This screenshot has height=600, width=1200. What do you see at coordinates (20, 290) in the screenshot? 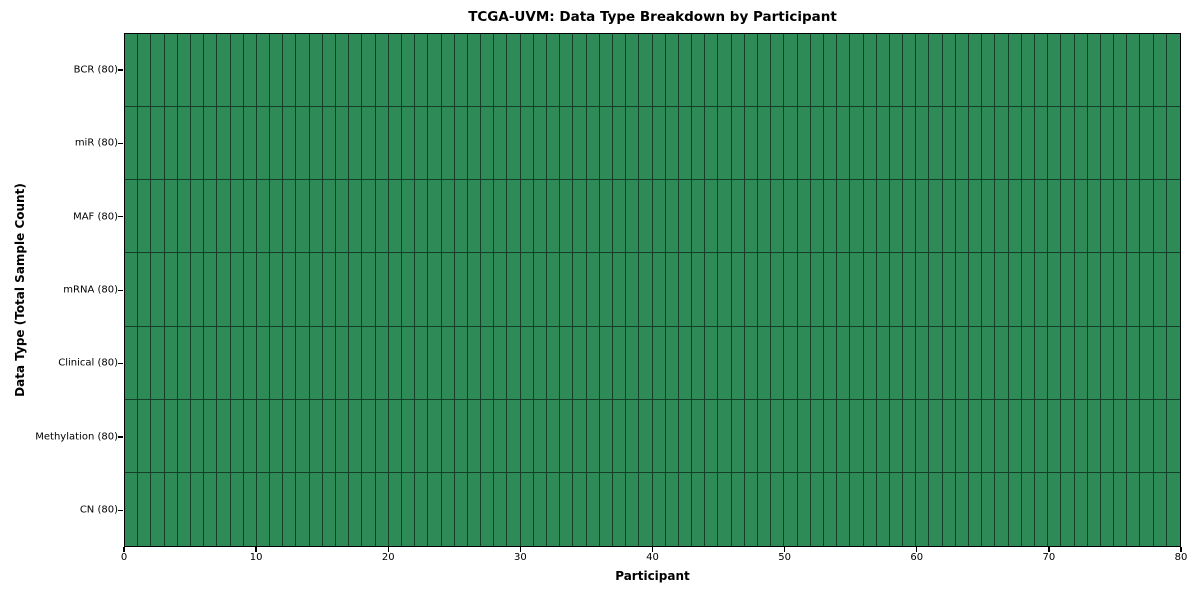
I see `y-axis-label: Data Type (Total Sample Count)` at bounding box center [20, 290].